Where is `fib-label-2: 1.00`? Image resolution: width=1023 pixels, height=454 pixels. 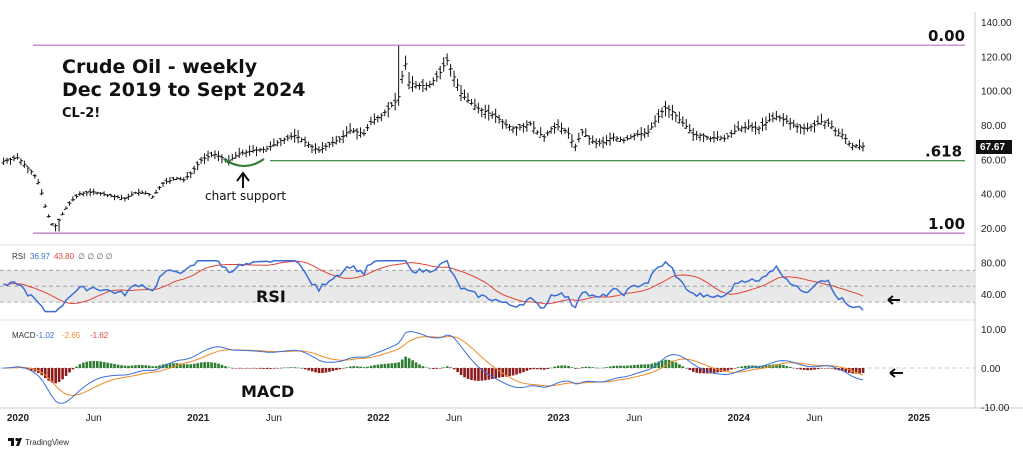 fib-label-2: 1.00 is located at coordinates (946, 224).